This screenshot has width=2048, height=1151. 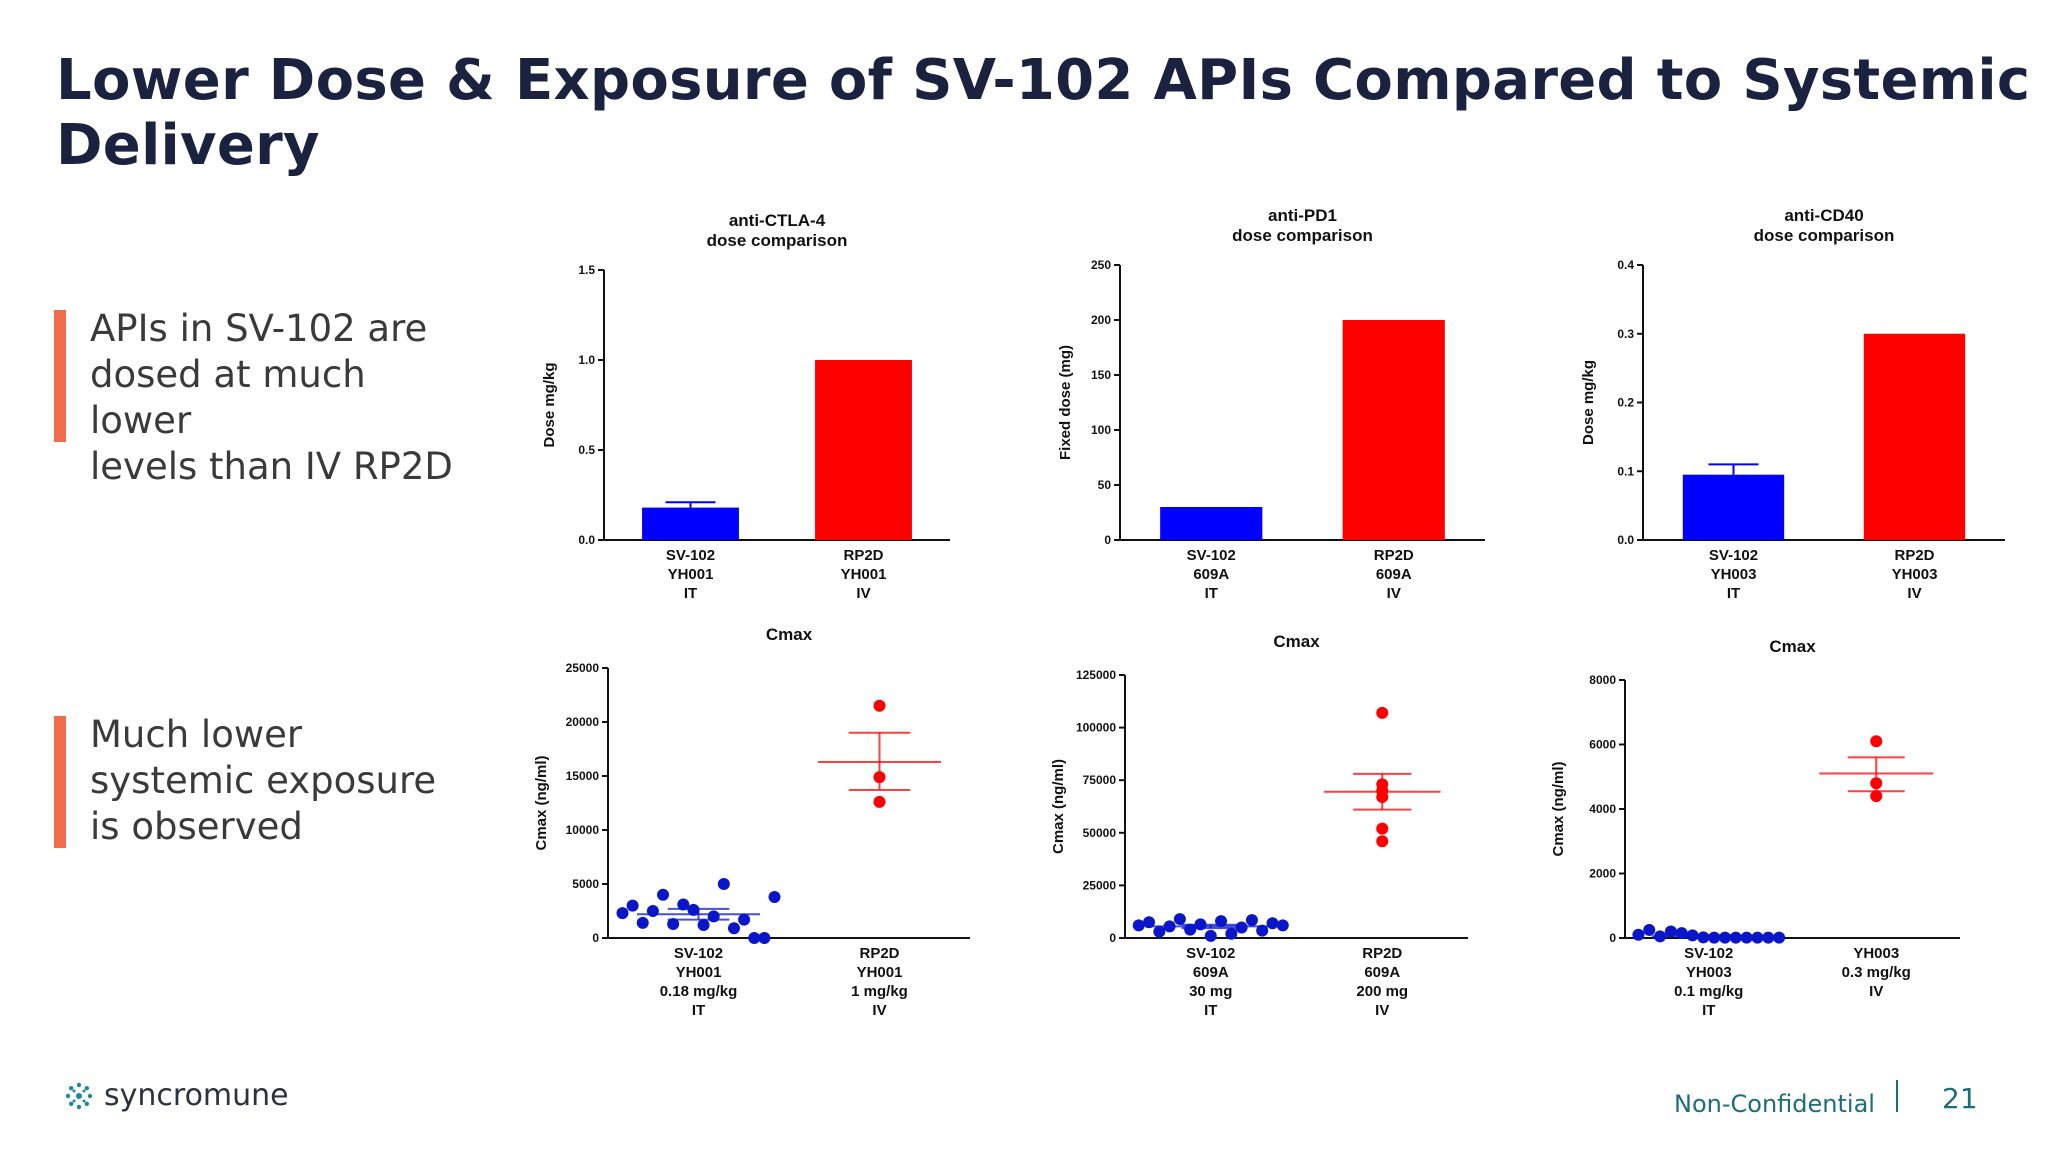 I want to click on x-category-label: SV-102 YH001 IT, so click(x=690, y=574).